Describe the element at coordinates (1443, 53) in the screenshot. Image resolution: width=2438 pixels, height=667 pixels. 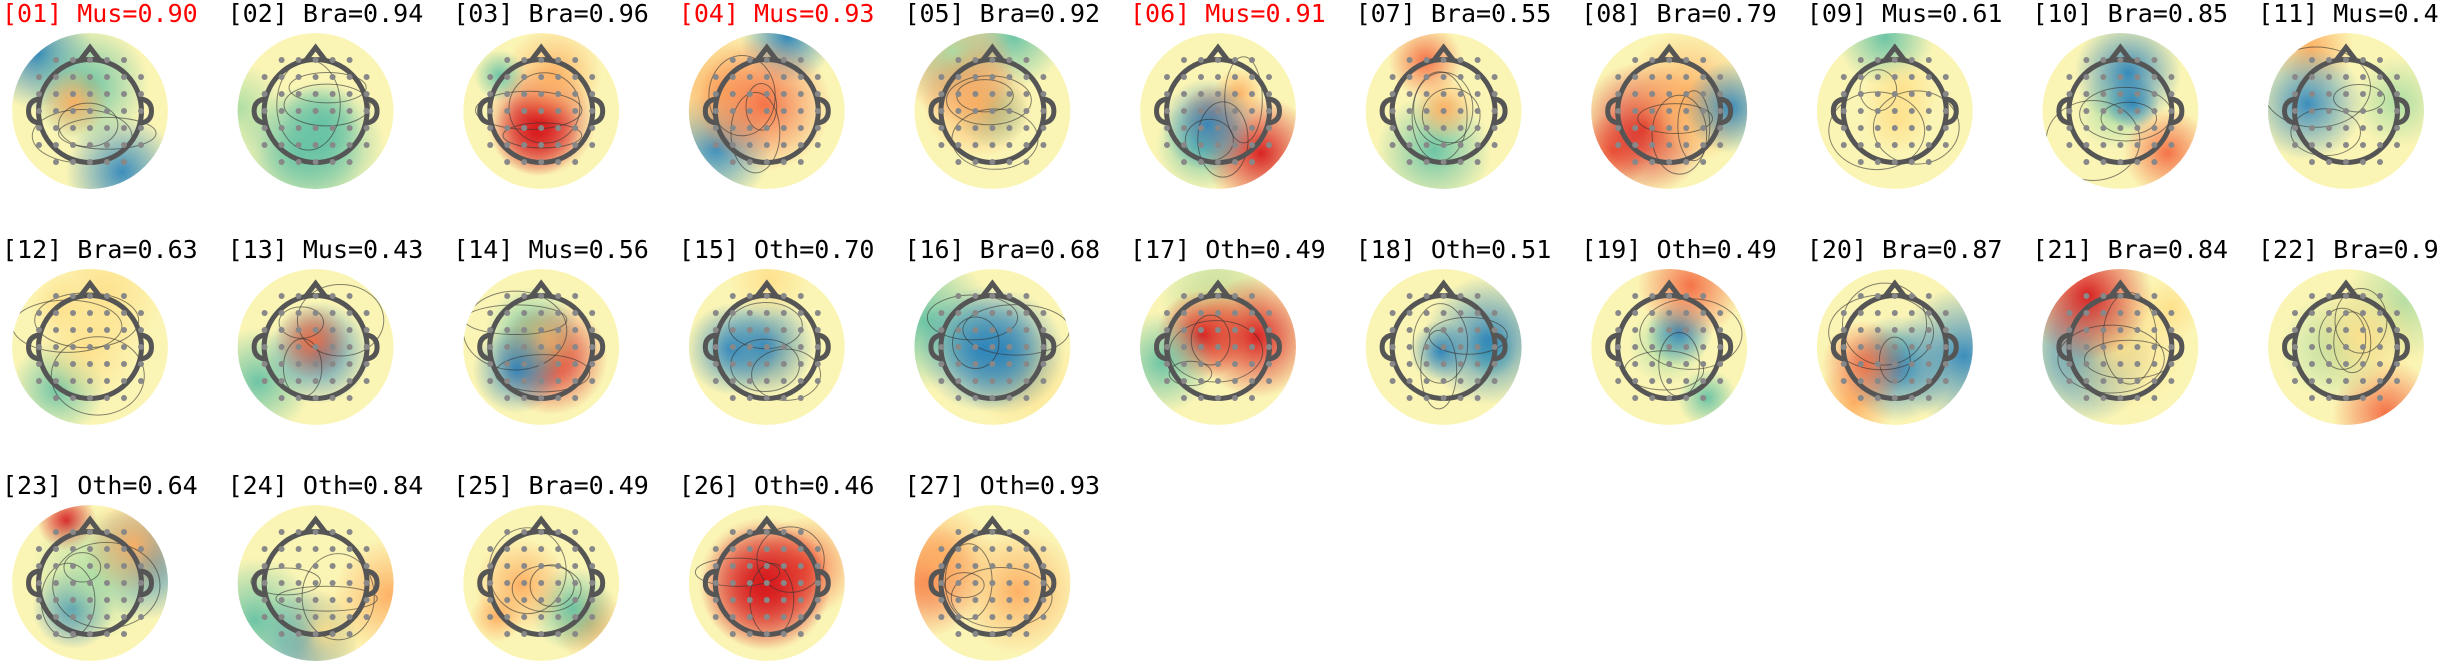
I see `nose` at that location.